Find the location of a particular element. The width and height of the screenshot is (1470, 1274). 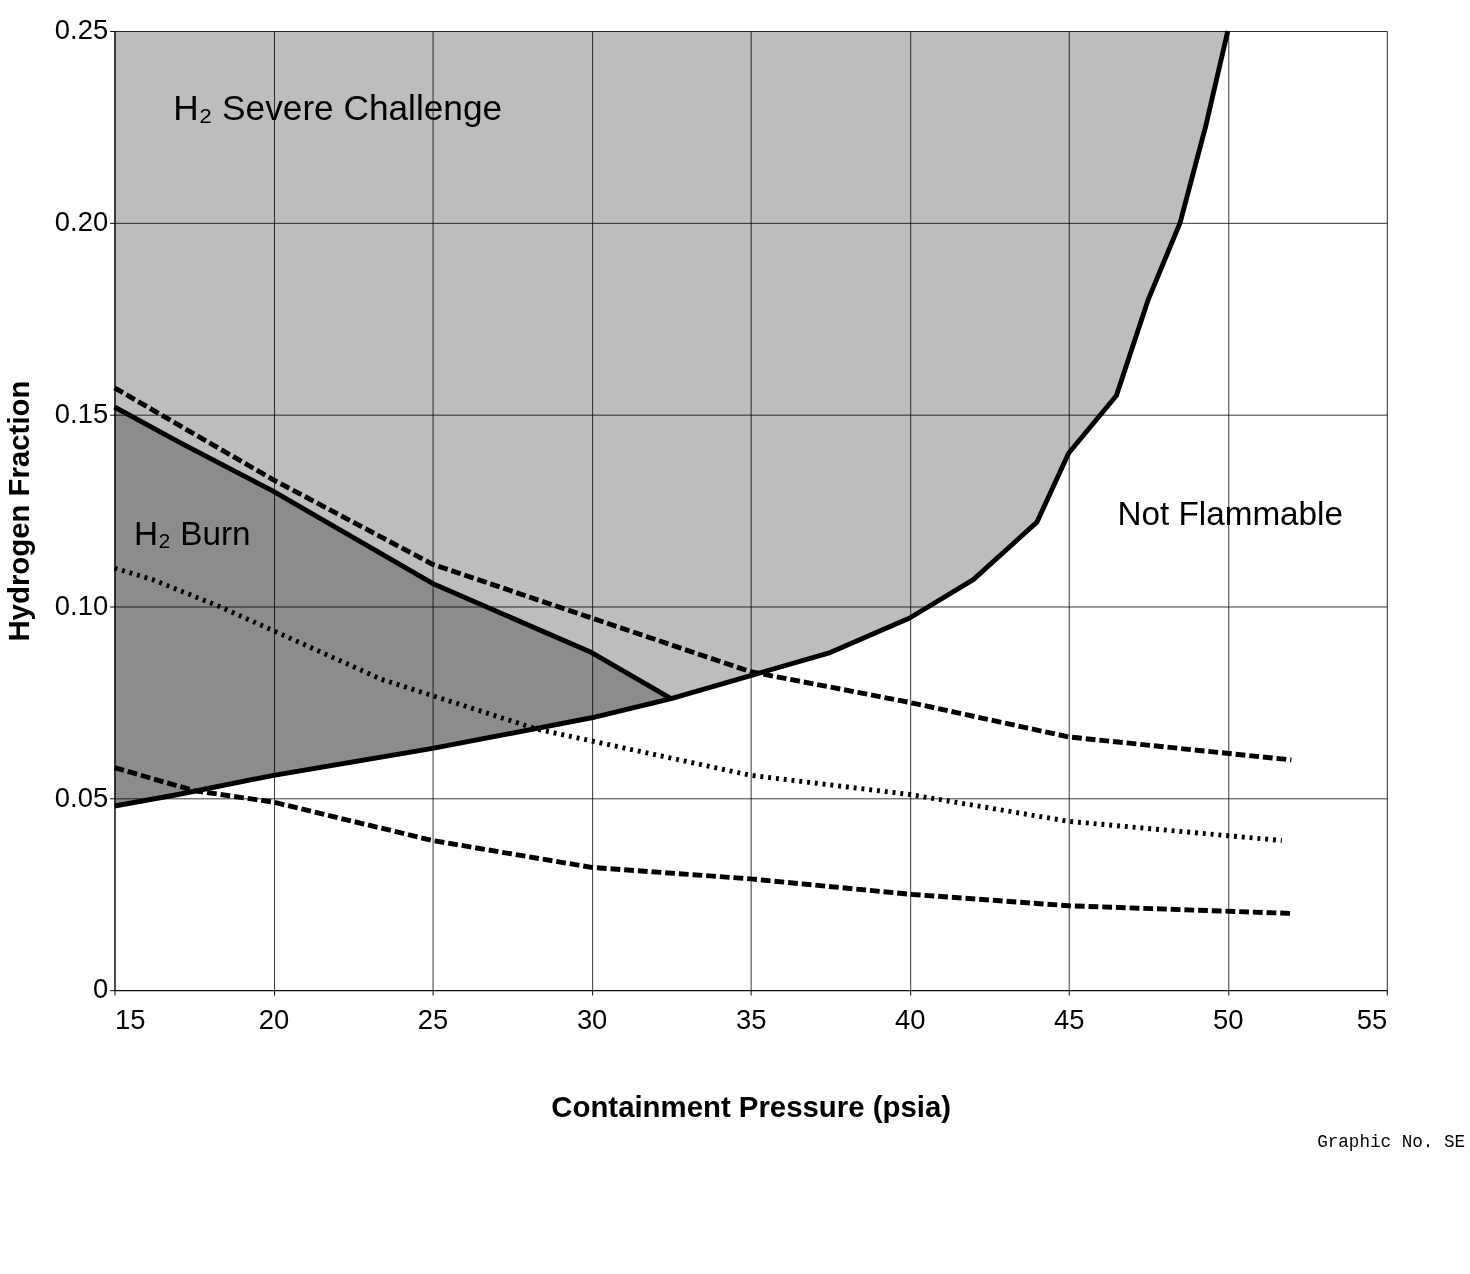

x-tick-label: 55 is located at coordinates (1372, 1019).